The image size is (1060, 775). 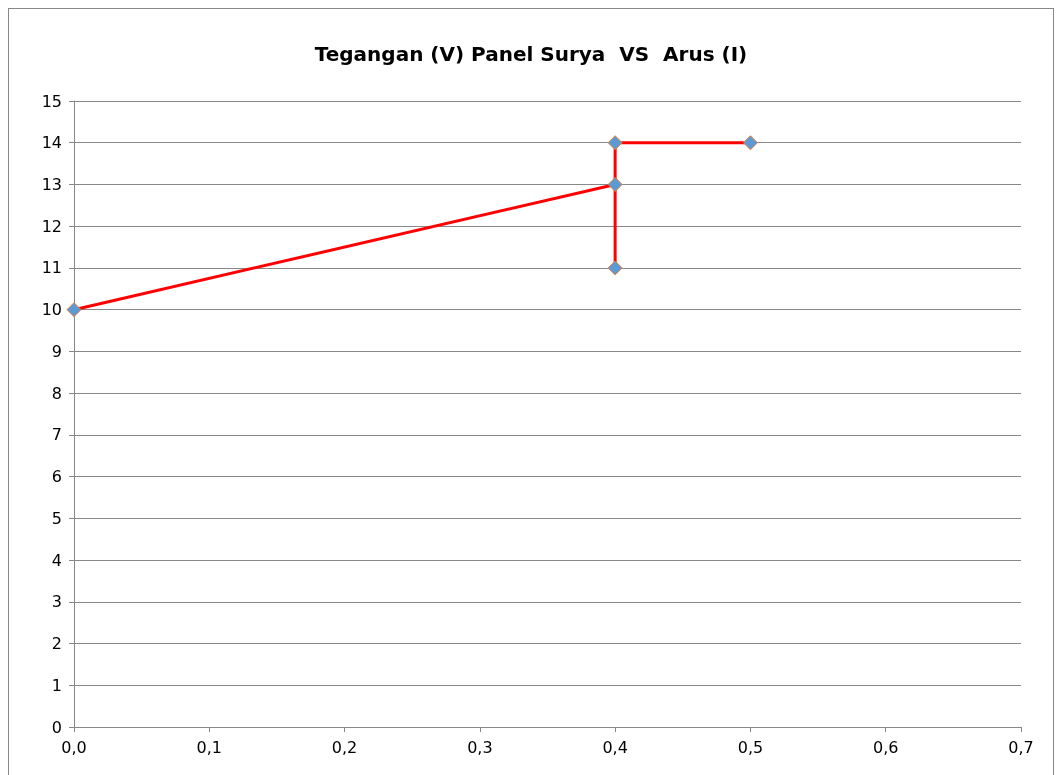 What do you see at coordinates (344, 747) in the screenshot?
I see `x-tick-label: 0,2` at bounding box center [344, 747].